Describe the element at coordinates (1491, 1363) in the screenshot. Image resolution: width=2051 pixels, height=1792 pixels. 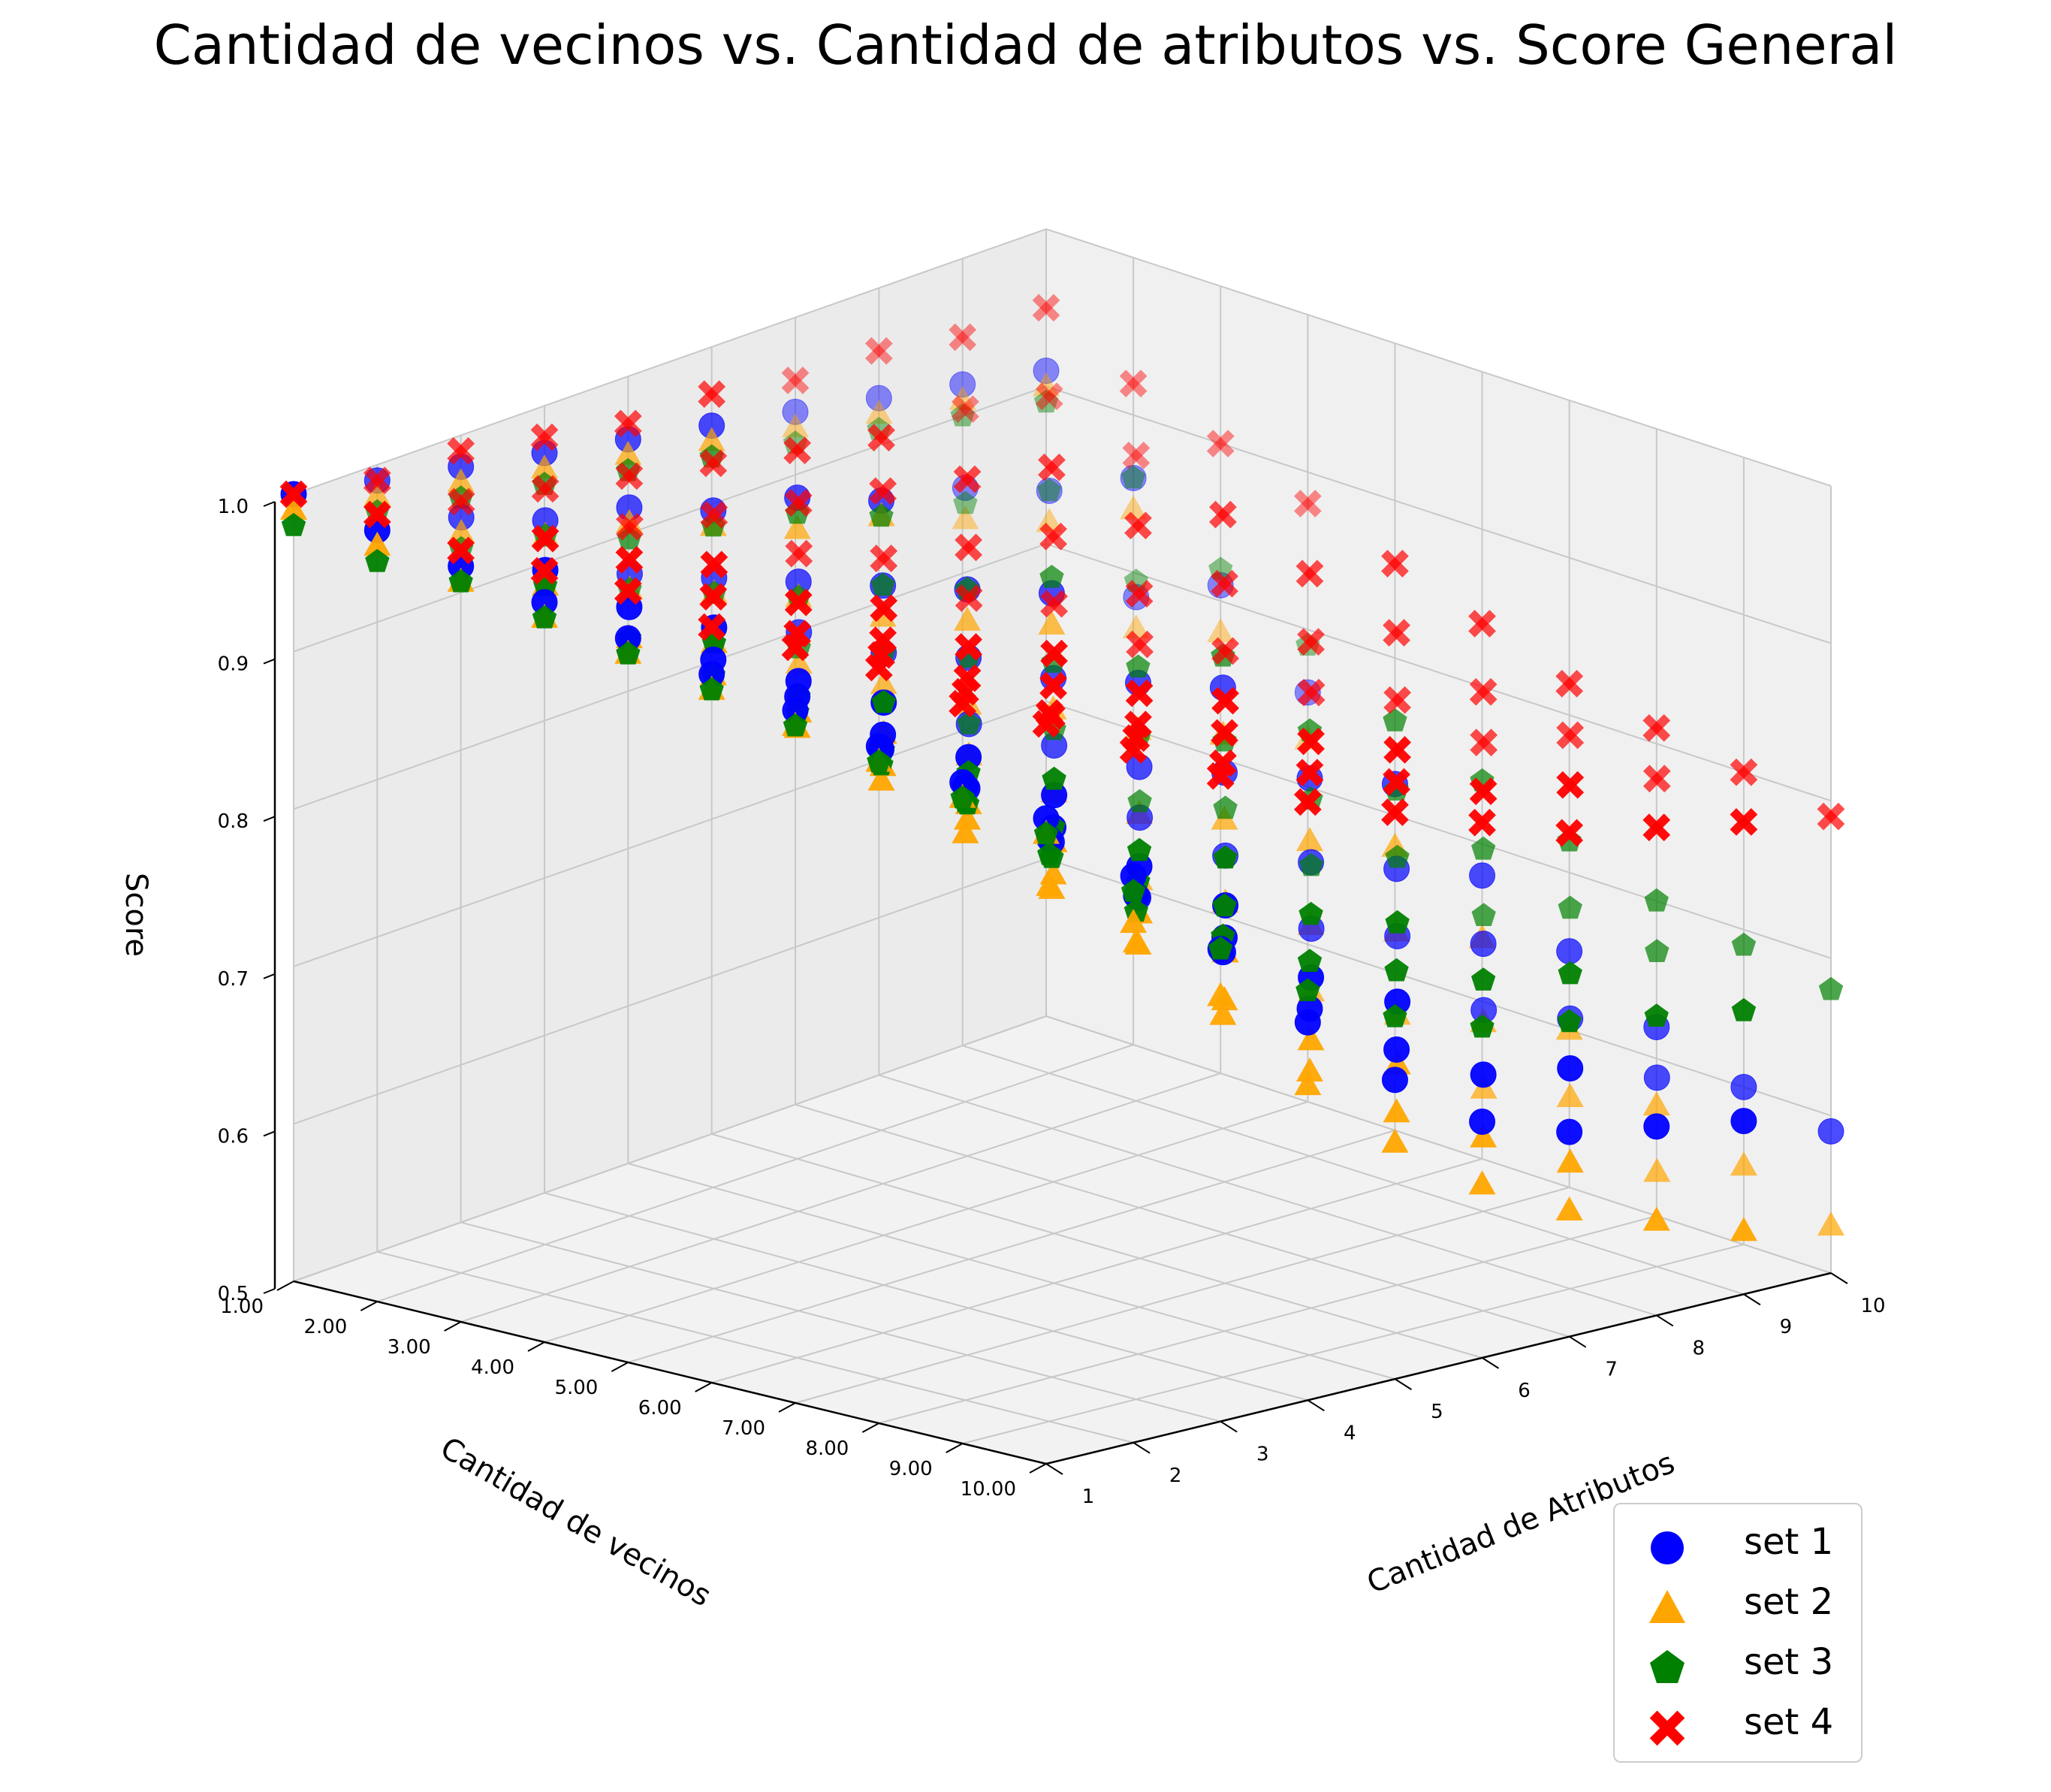
I see `y-tick` at that location.